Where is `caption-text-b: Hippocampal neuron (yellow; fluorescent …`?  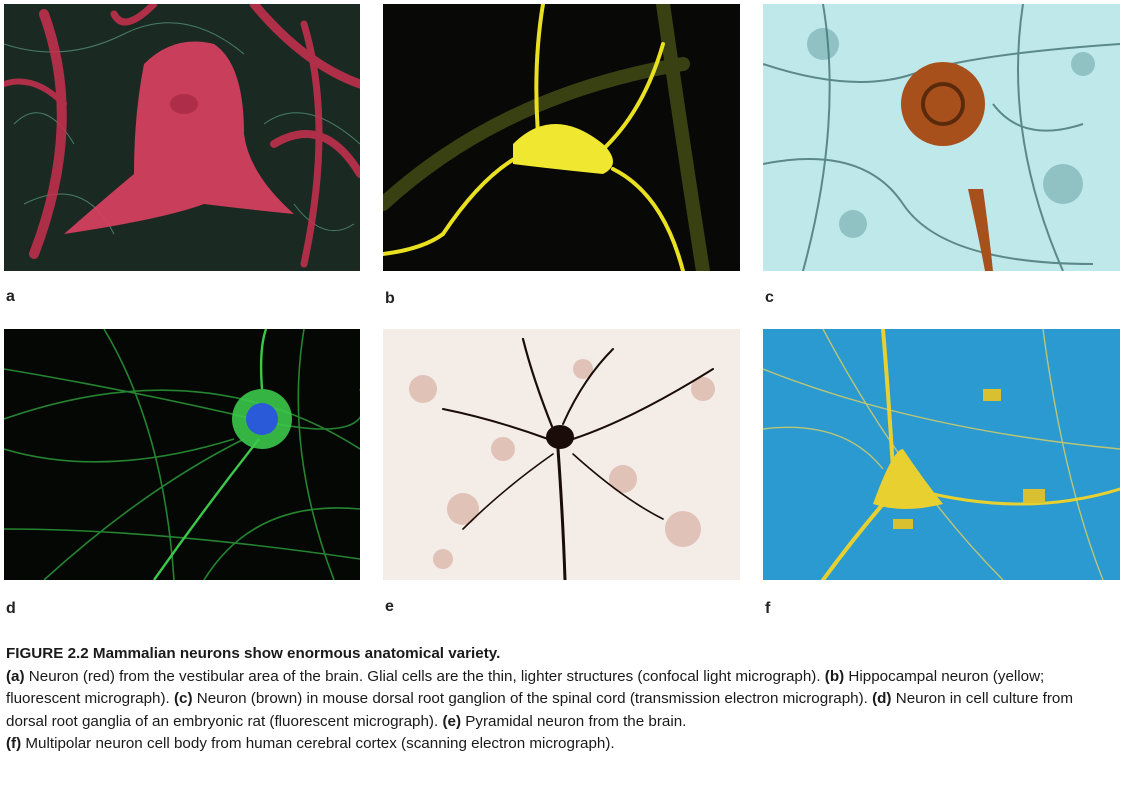 caption-text-b: Hippocampal neuron (yellow; fluorescent … is located at coordinates (525, 687).